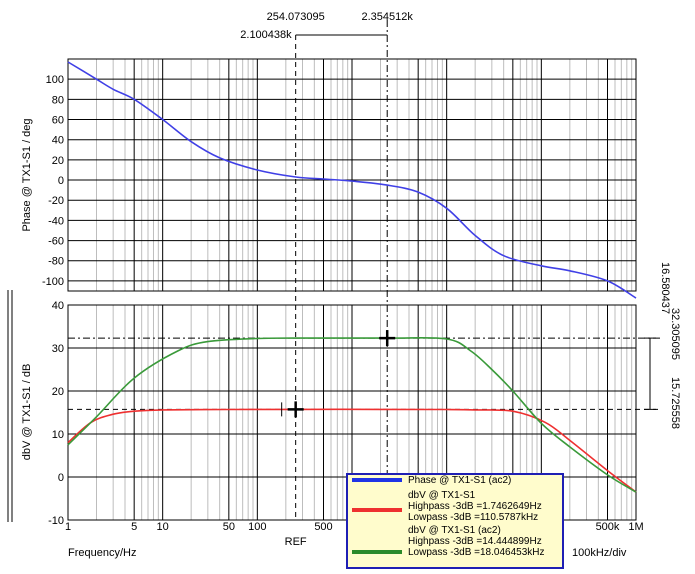 Image resolution: width=695 pixels, height=574 pixels. Describe the element at coordinates (58, 392) in the screenshot. I see `gain-y-tick-label: 20` at that location.